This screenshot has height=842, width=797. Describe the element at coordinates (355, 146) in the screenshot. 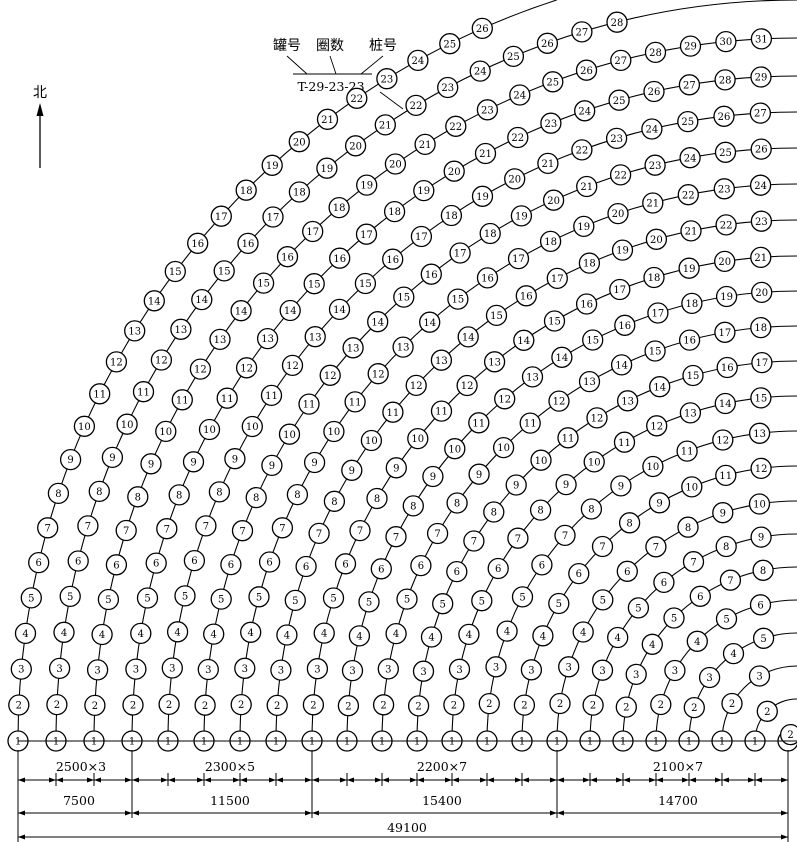

I see `svg-text: 20` at that location.